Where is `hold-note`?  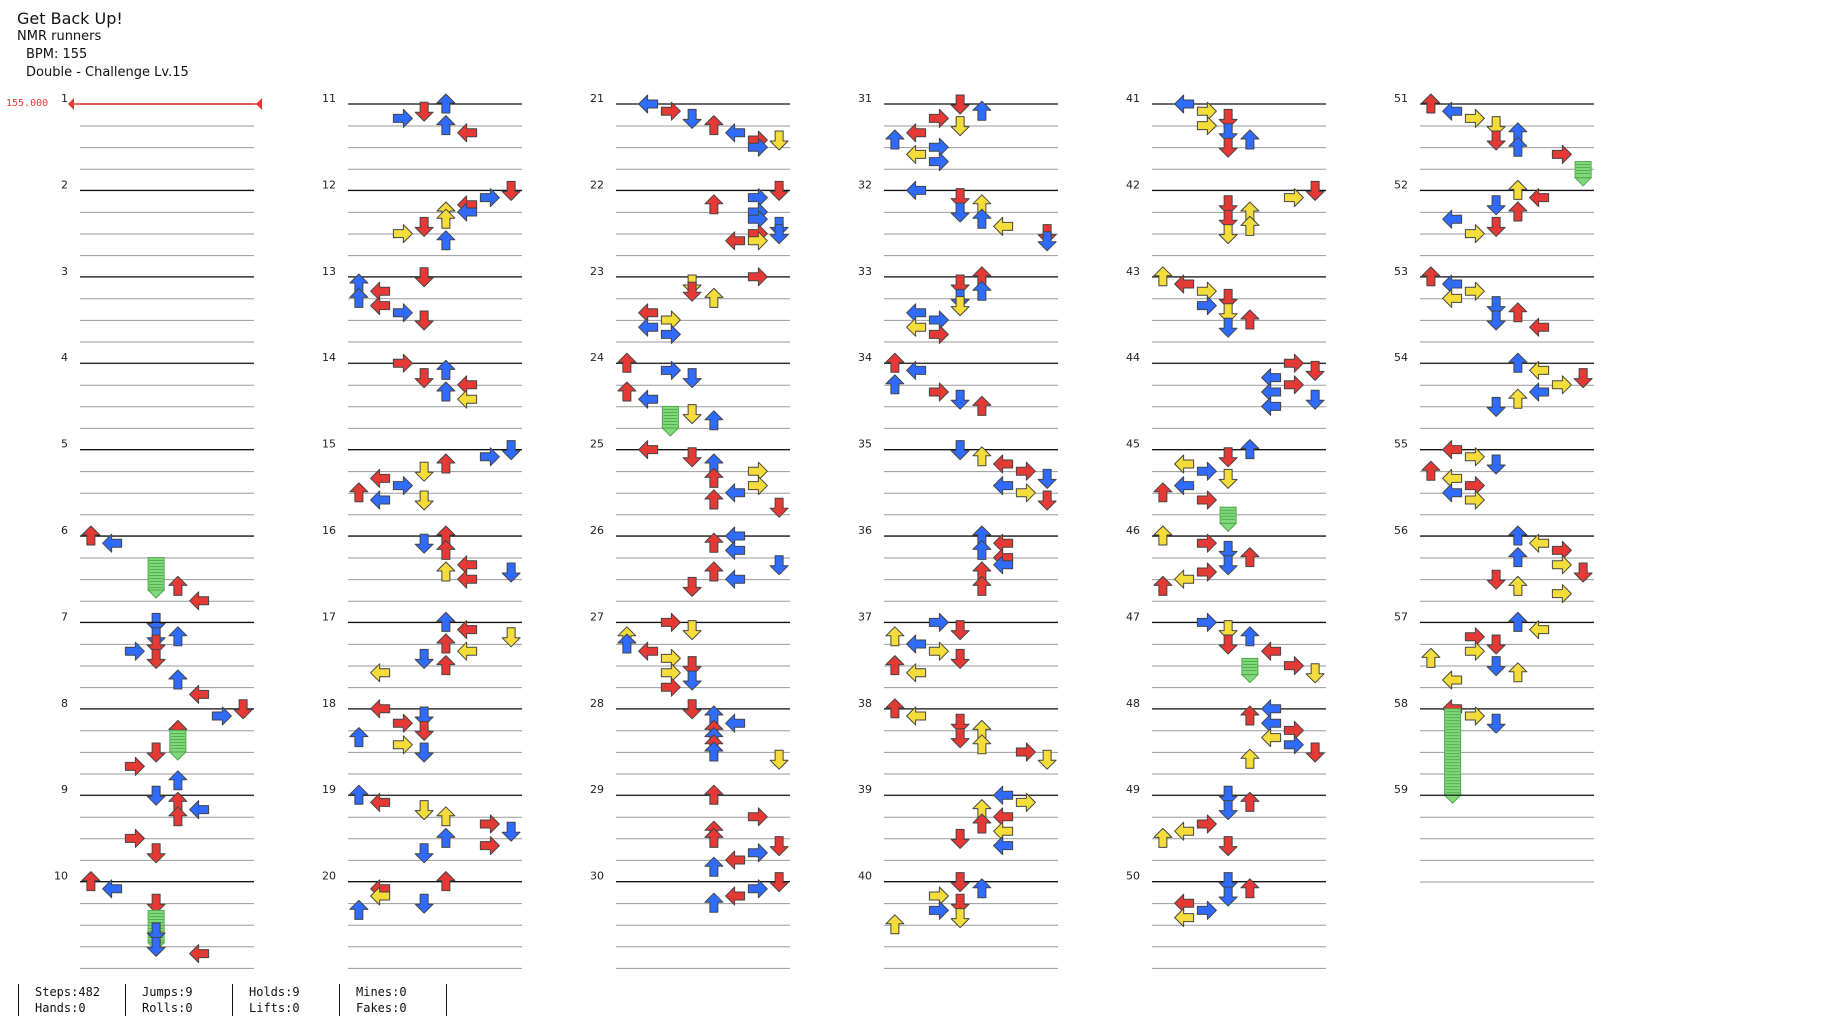 hold-note is located at coordinates (178, 745).